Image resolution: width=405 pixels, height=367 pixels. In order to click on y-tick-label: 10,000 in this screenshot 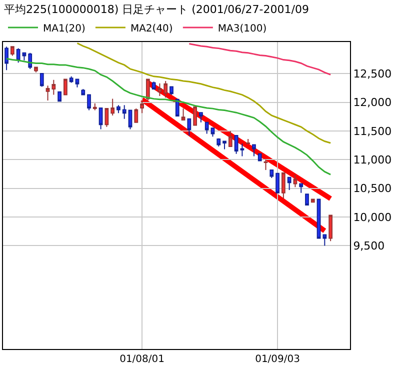, I will do `click(372, 217)`.